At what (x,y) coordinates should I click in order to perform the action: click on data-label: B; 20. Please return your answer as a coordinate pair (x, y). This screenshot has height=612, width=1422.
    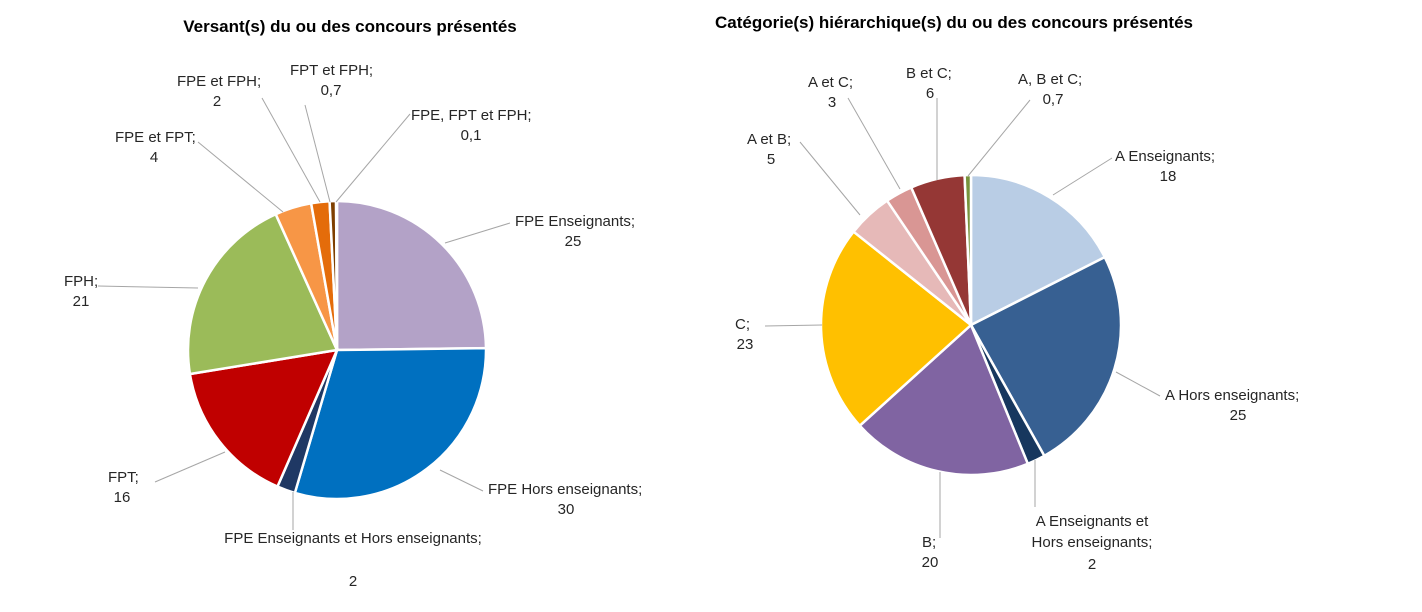
    Looking at the image, I should click on (930, 552).